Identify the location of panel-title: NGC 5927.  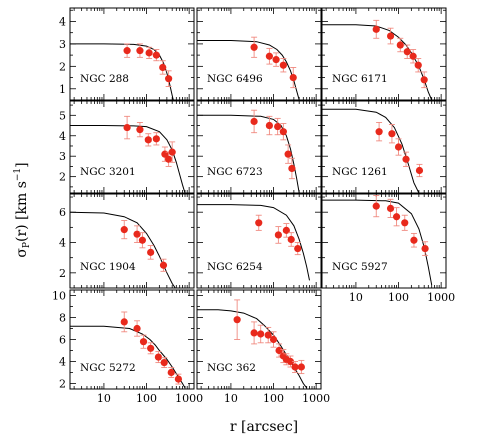
(360, 267).